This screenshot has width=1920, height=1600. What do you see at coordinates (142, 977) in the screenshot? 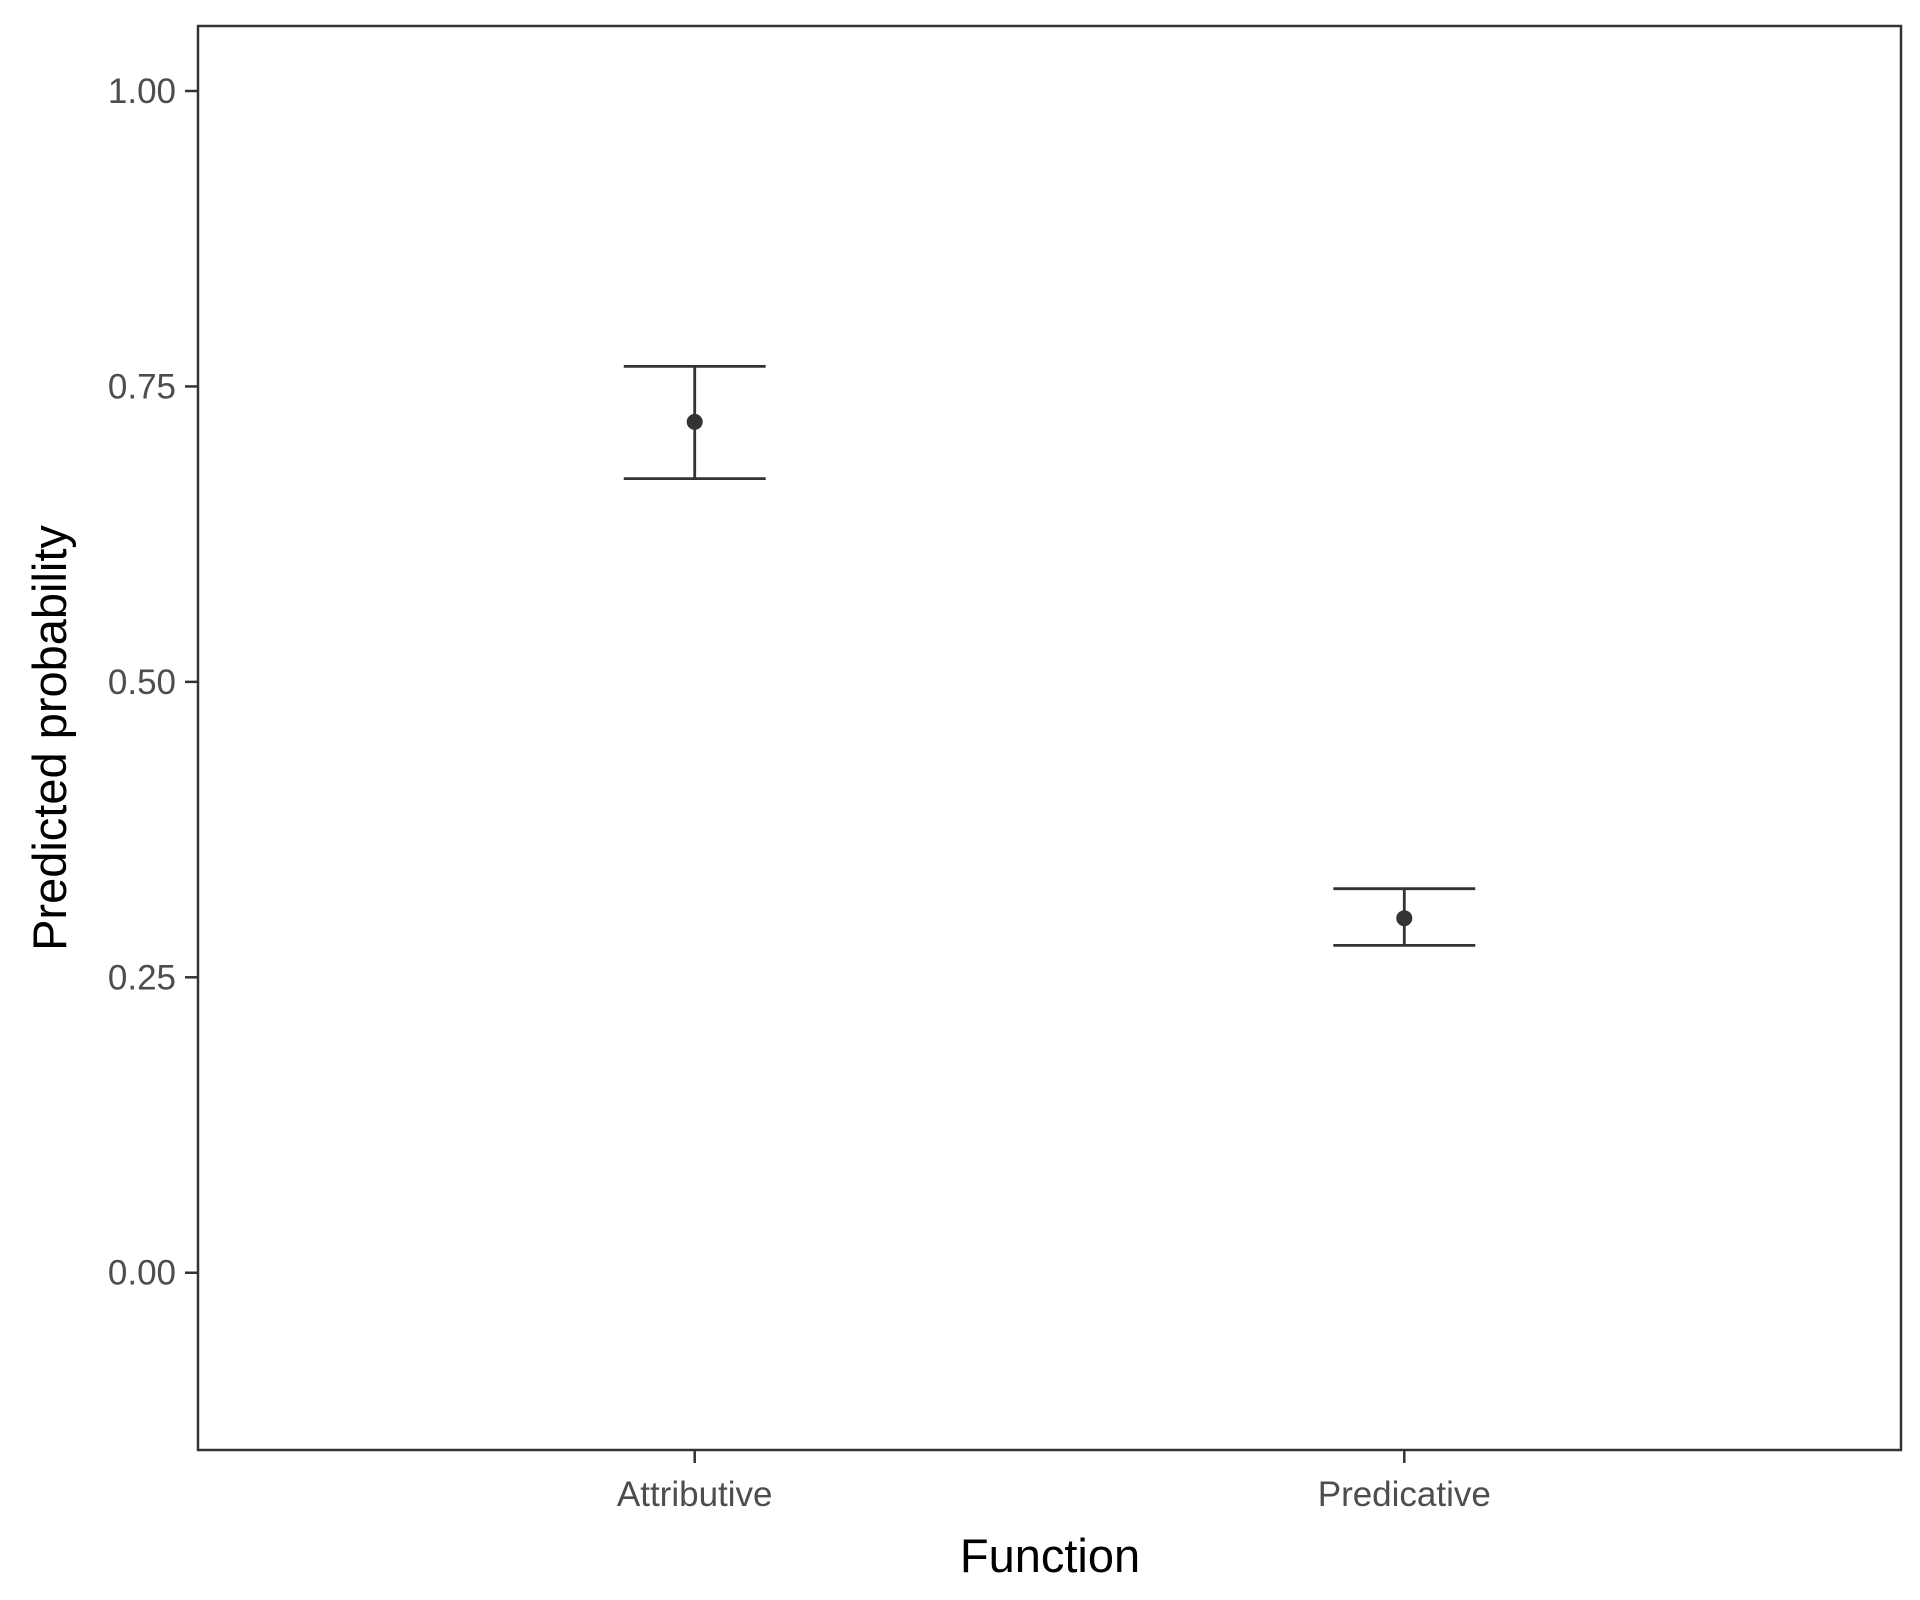
I see `y-tick-label: 0.25` at bounding box center [142, 977].